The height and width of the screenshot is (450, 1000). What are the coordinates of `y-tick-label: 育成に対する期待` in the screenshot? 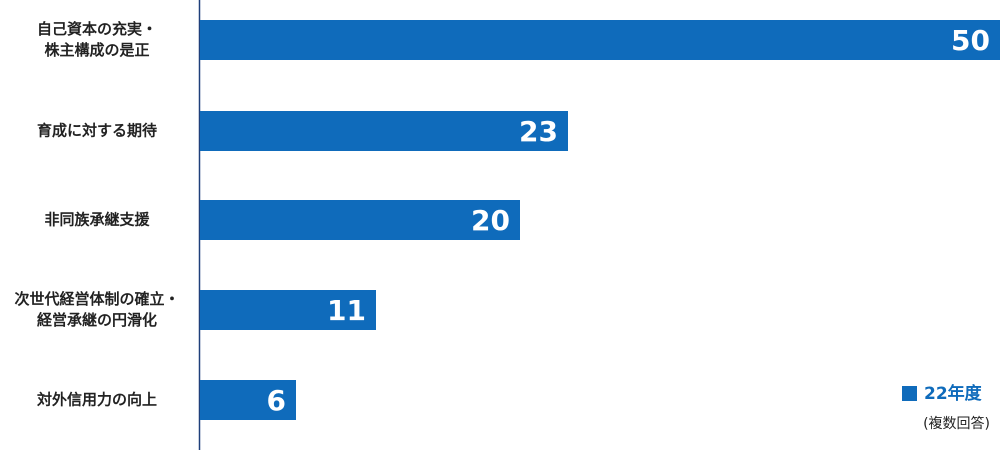 It's located at (97, 131).